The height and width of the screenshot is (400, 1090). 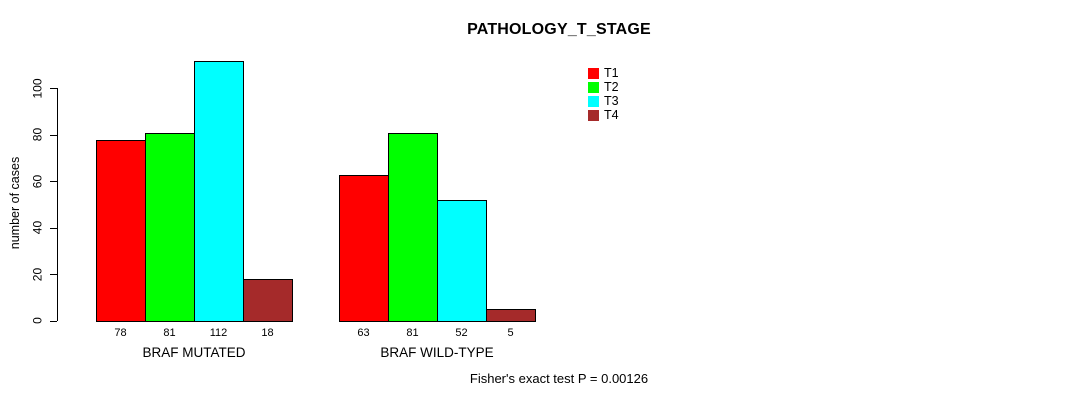 What do you see at coordinates (170, 227) in the screenshot?
I see `bar-t2-group1` at bounding box center [170, 227].